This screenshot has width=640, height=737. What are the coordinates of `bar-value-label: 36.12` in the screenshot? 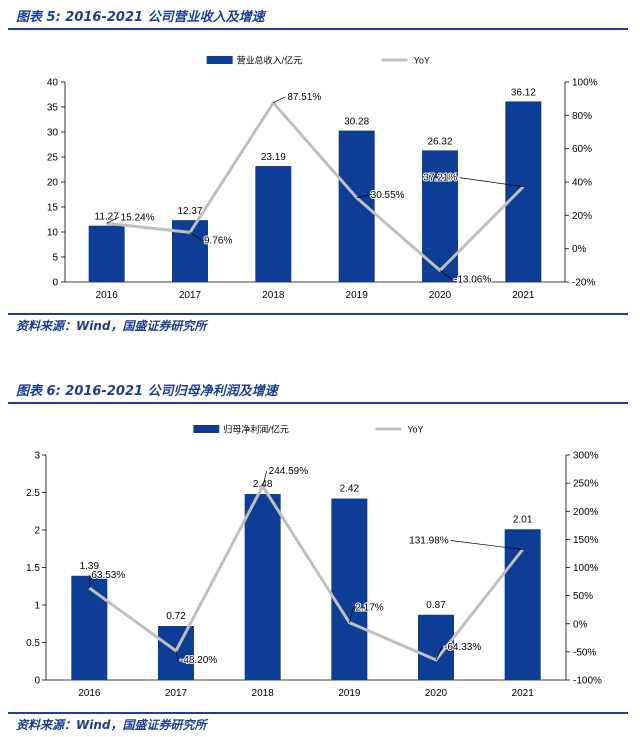 It's located at (523, 92).